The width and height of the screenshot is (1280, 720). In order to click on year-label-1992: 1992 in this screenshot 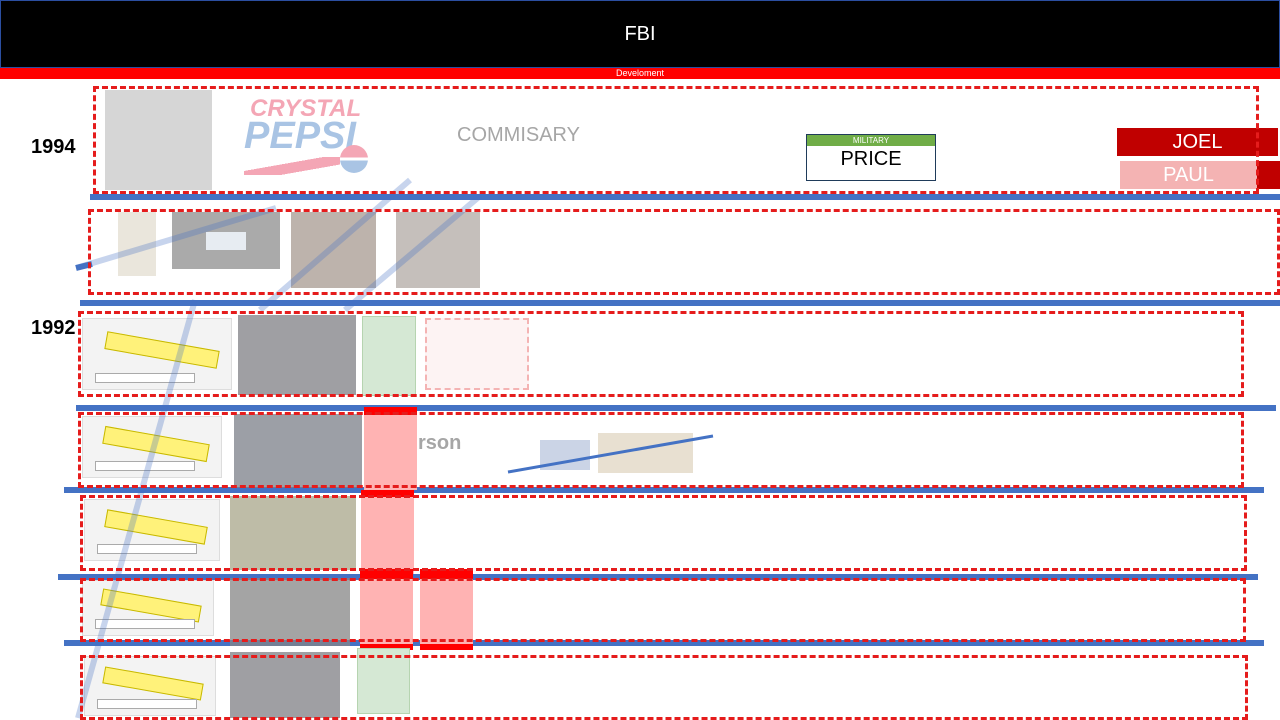, I will do `click(53, 328)`.